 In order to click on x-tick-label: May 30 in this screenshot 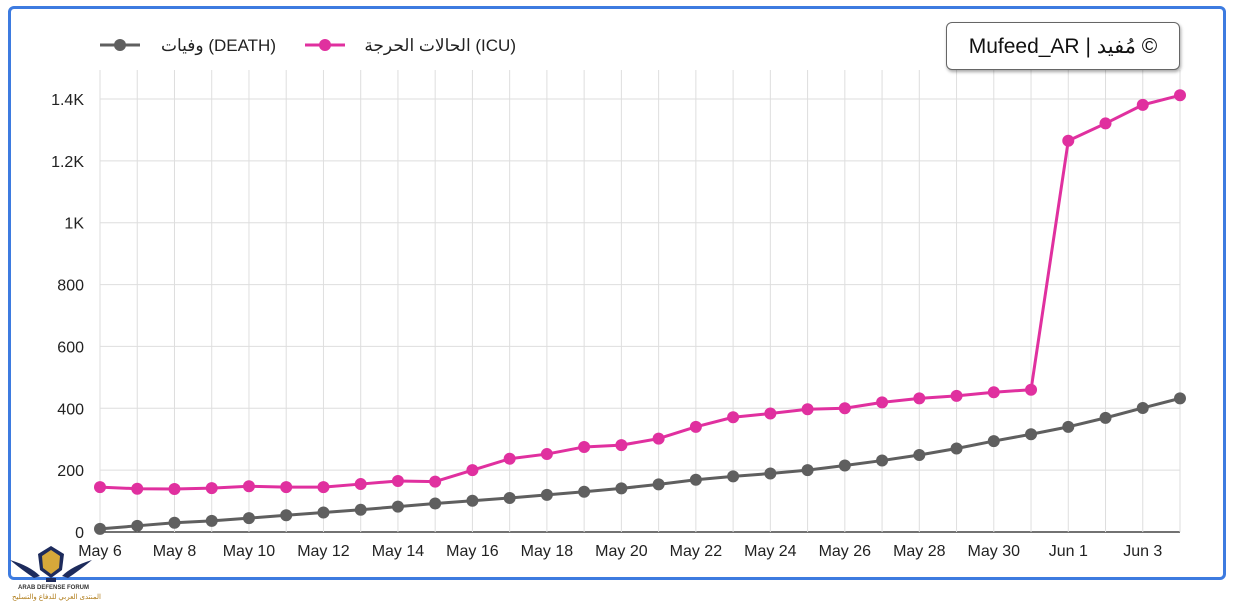, I will do `click(994, 551)`.